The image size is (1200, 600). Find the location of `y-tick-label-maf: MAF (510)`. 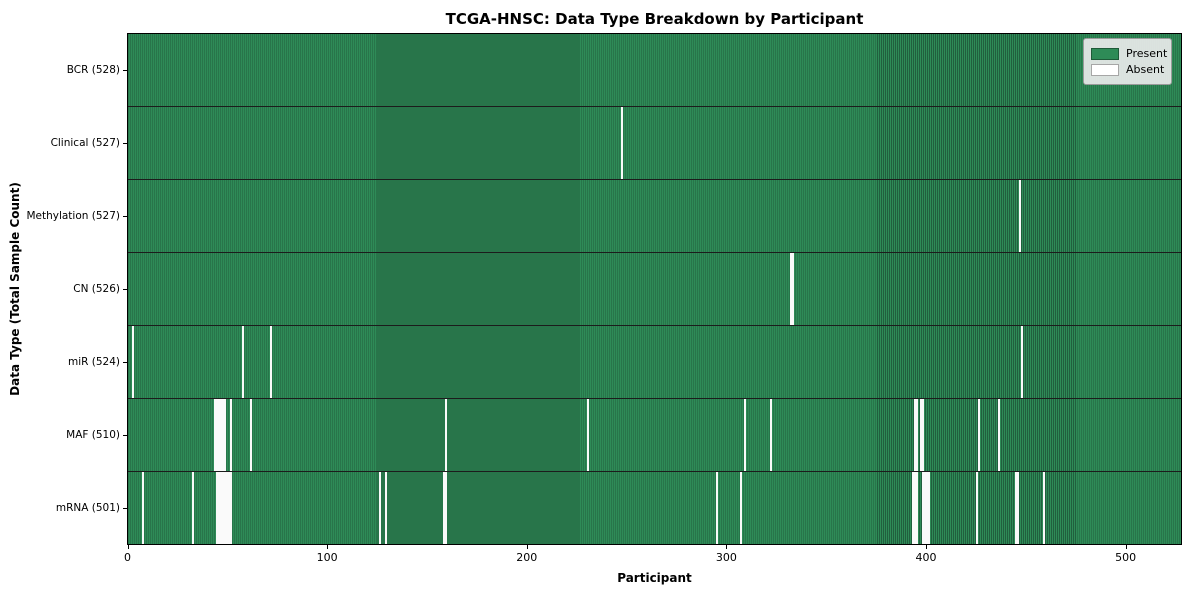

y-tick-label-maf: MAF (510) is located at coordinates (93, 435).